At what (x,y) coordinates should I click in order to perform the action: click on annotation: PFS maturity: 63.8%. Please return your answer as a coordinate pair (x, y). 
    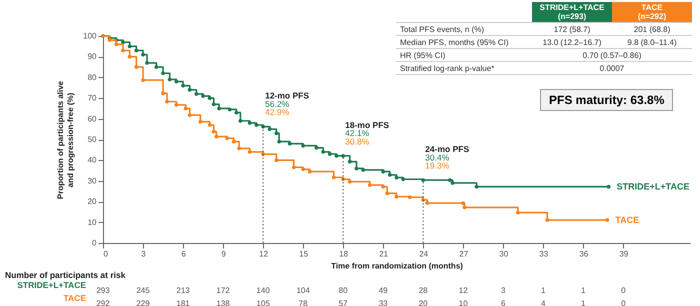
    Looking at the image, I should click on (607, 100).